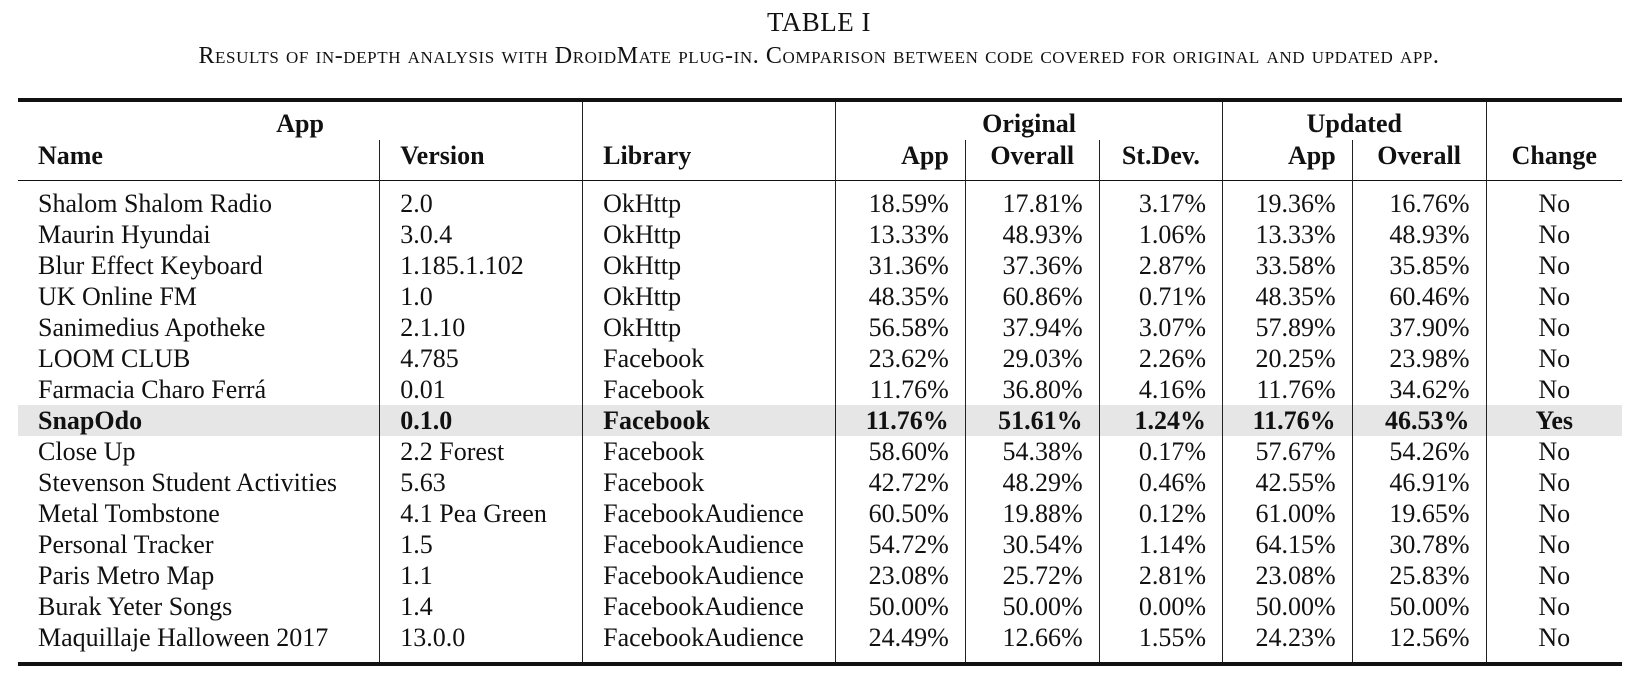  I want to click on cell-original-app: 56.58%, so click(900, 327).